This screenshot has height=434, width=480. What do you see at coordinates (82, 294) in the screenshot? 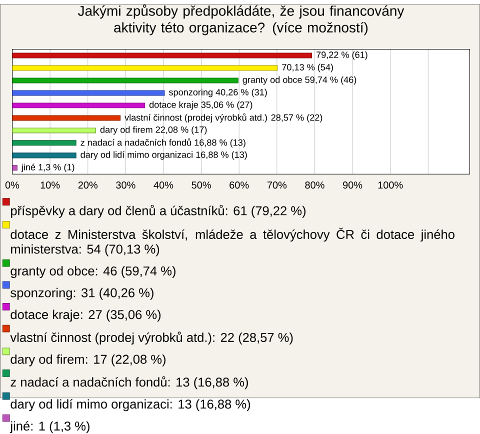
I see `legend-label: sponzoring: 31 (40,26 %)` at bounding box center [82, 294].